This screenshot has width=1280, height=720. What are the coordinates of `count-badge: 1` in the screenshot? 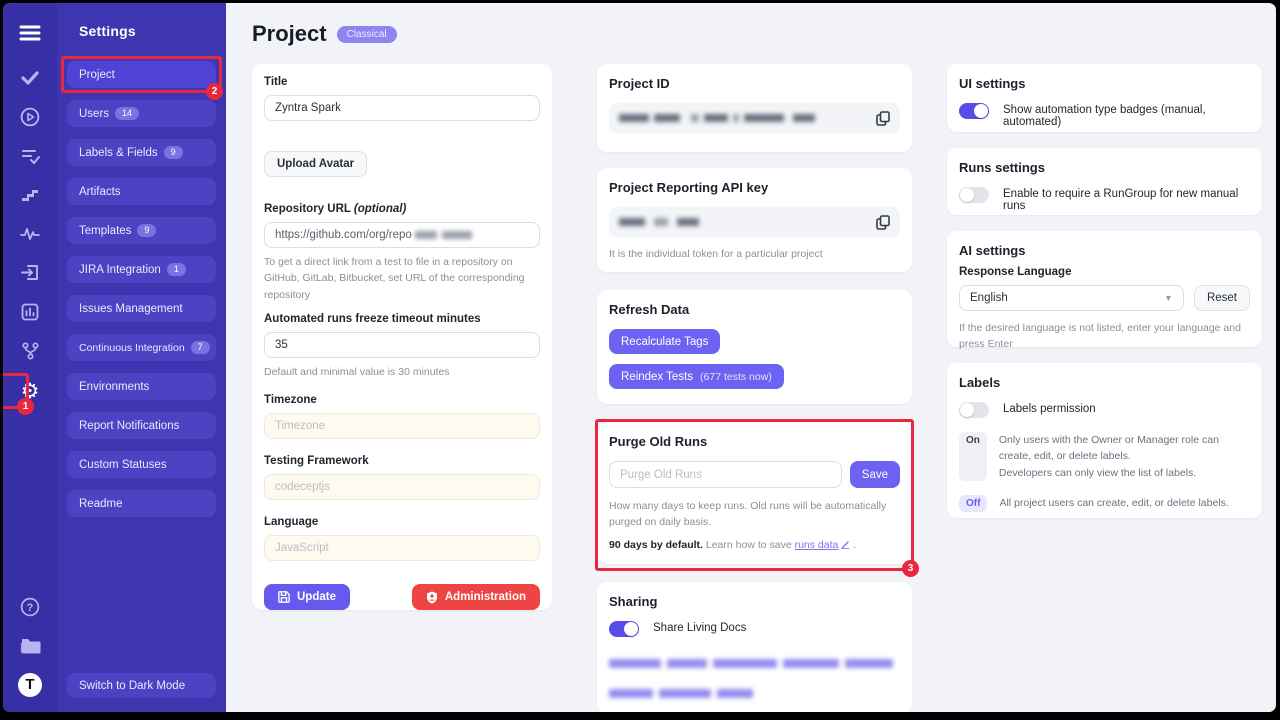 It's located at (176, 269).